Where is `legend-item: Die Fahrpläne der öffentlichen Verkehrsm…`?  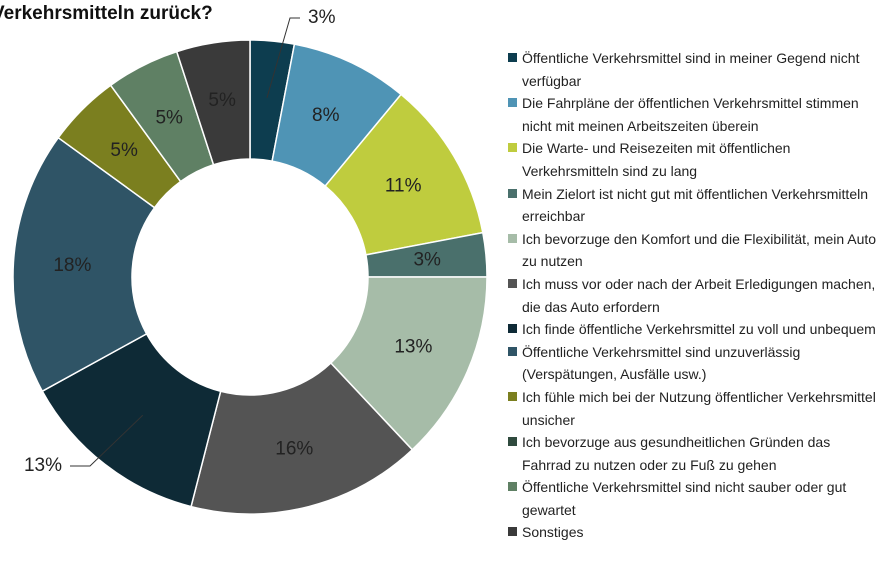
legend-item: Die Fahrpläne der öffentlichen Verkehrsm… is located at coordinates (692, 114).